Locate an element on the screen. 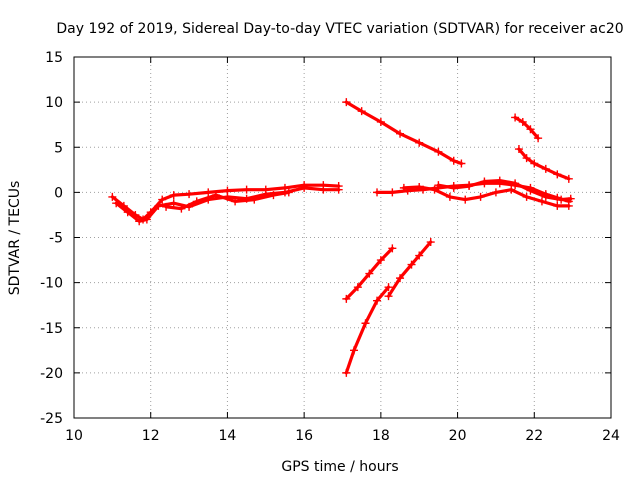 The image size is (640, 480). y-axis-label: SDTVAR / TECUs is located at coordinates (15, 238).